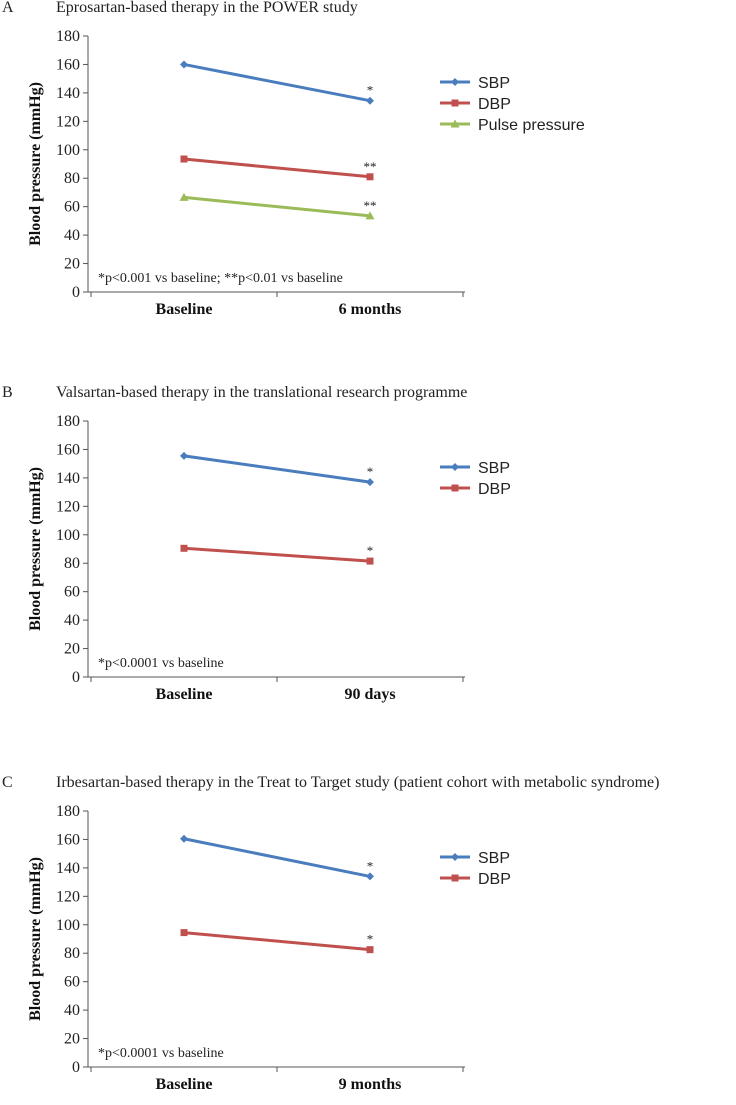  I want to click on x-tick-label: 90 days, so click(369, 694).